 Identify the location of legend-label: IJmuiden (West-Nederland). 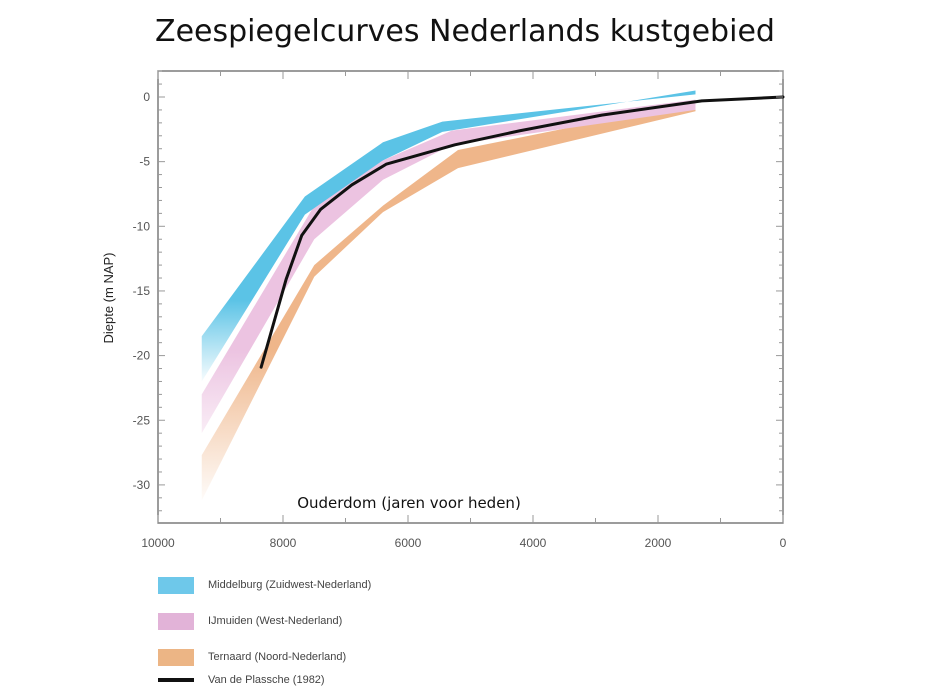
(275, 621).